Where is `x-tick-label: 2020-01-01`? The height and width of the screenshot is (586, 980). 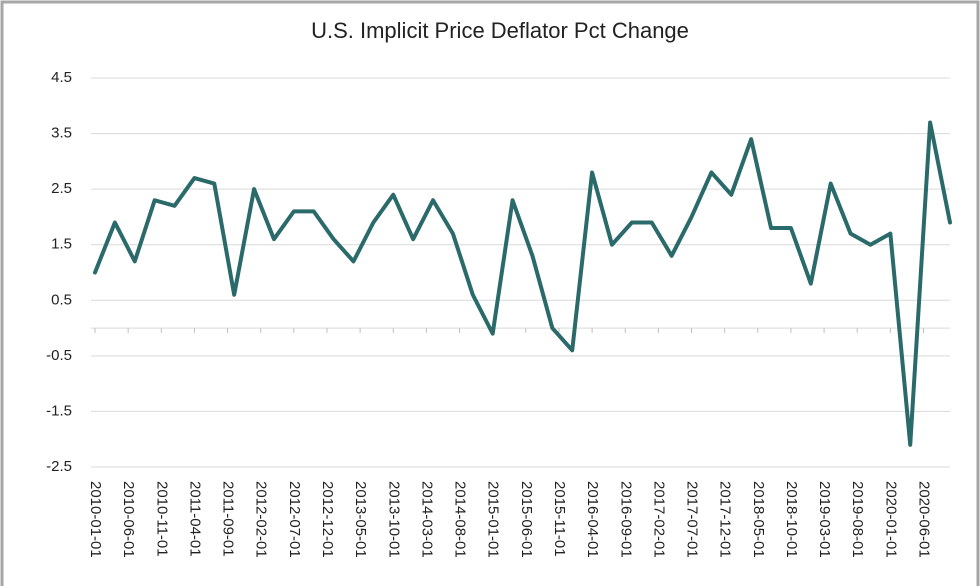
x-tick-label: 2020-01-01 is located at coordinates (890, 519).